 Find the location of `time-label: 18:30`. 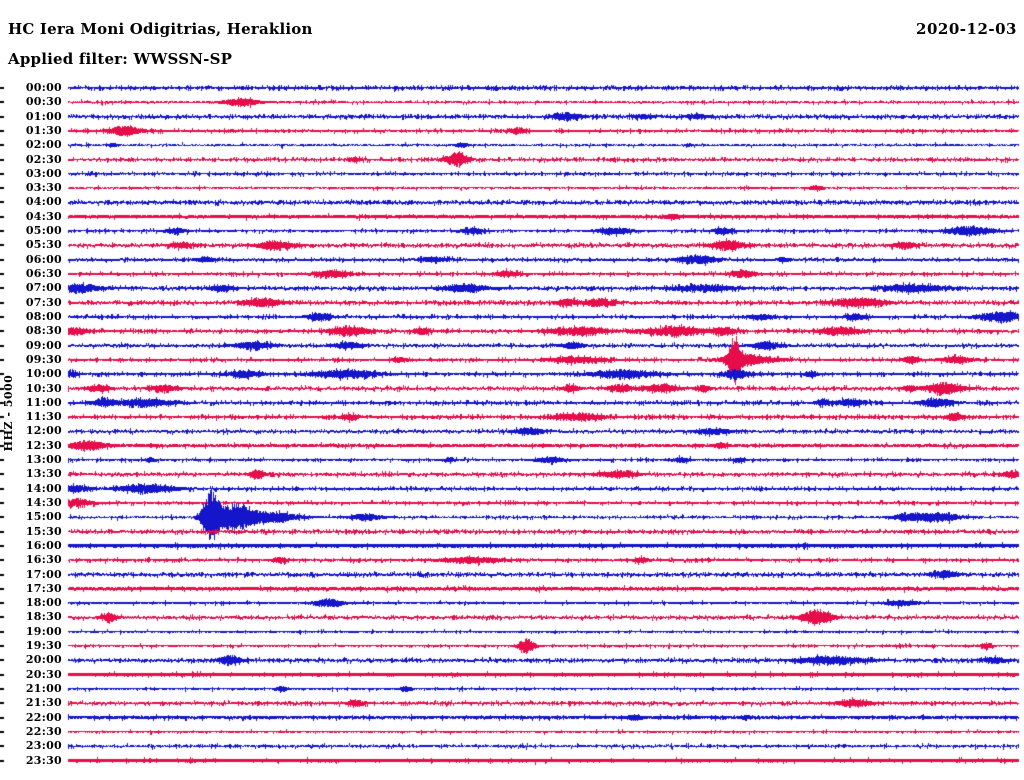

time-label: 18:30 is located at coordinates (43, 617).